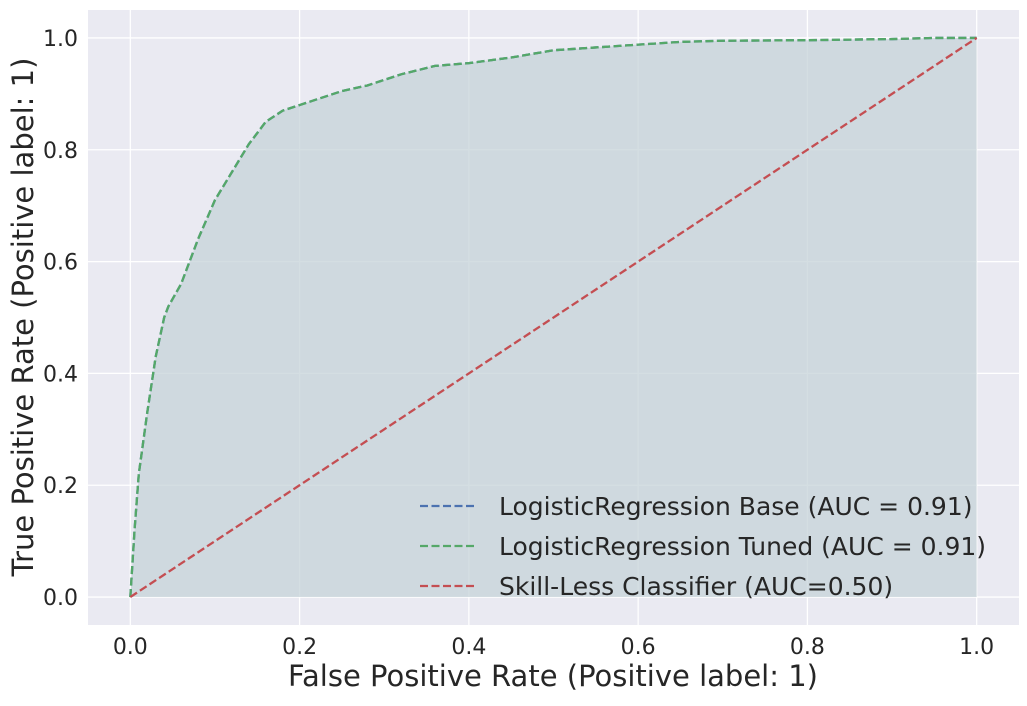 The height and width of the screenshot is (706, 1027). What do you see at coordinates (60, 151) in the screenshot?
I see `y-tick-label: 0.8` at bounding box center [60, 151].